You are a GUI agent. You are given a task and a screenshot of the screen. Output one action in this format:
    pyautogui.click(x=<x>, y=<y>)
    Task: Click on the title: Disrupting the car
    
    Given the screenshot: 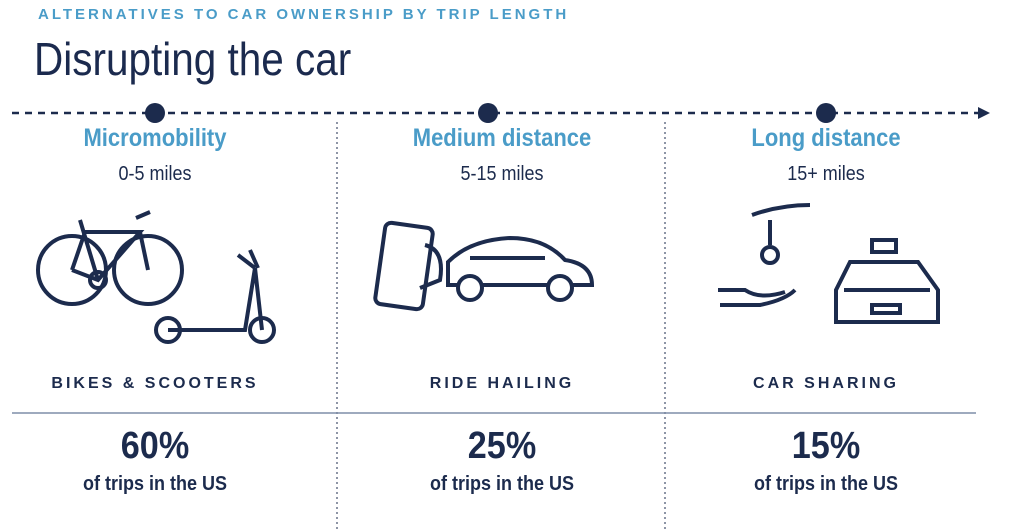 What is the action you would take?
    pyautogui.click(x=193, y=59)
    